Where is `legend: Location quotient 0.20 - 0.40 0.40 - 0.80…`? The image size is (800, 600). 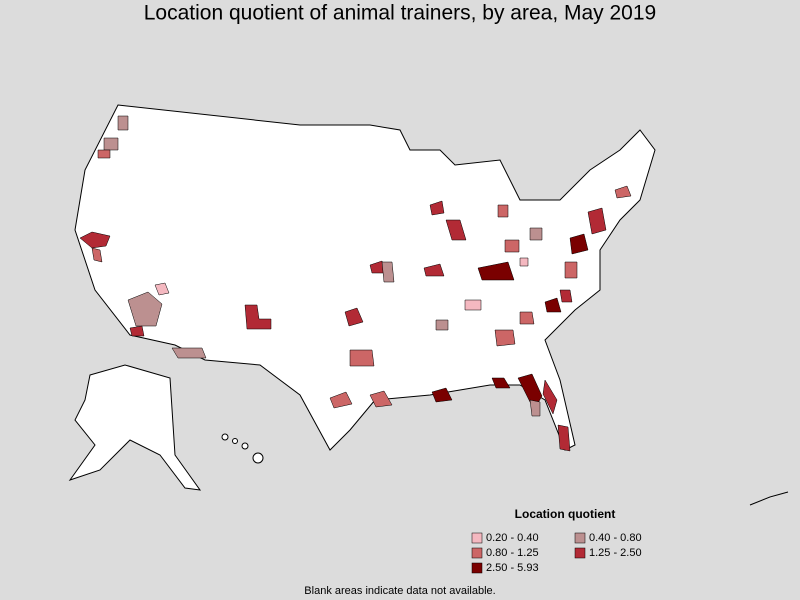 legend: Location quotient 0.20 - 0.40 0.40 - 0.80… is located at coordinates (556, 540).